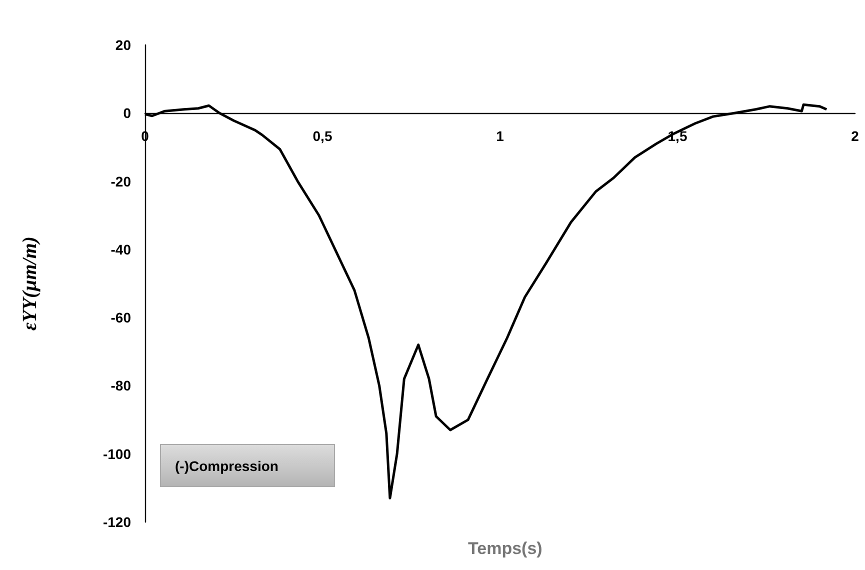 This screenshot has height=570, width=865. I want to click on y-tick-label: -60, so click(121, 318).